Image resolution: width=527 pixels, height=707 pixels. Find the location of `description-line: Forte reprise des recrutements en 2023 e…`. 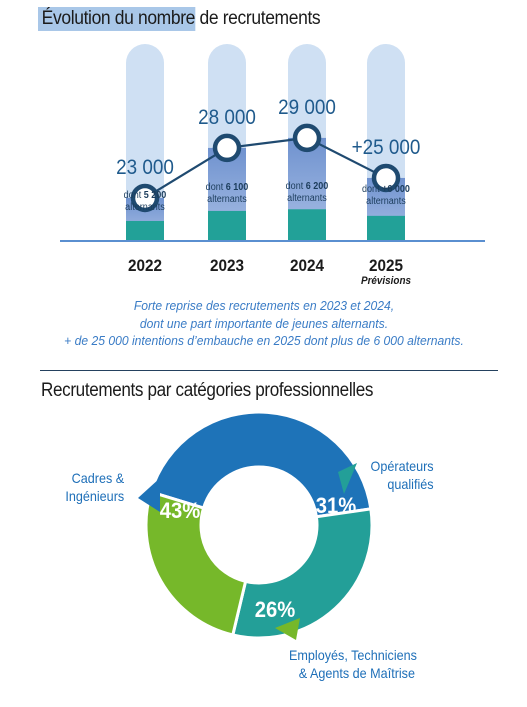

description-line: Forte reprise des recrutements en 2023 e… is located at coordinates (264, 305).